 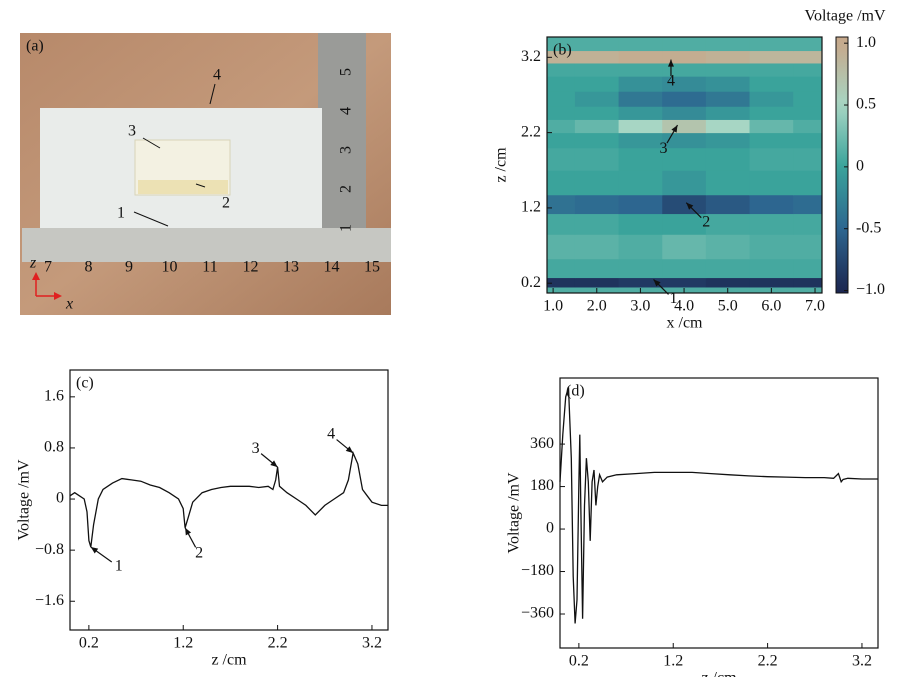 I want to click on panel-label: (d), so click(x=575, y=391).